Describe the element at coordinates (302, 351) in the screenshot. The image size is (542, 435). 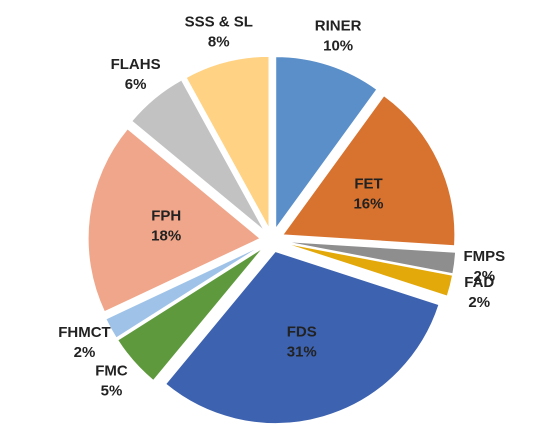
I see `slice-value-label: 31%` at that location.